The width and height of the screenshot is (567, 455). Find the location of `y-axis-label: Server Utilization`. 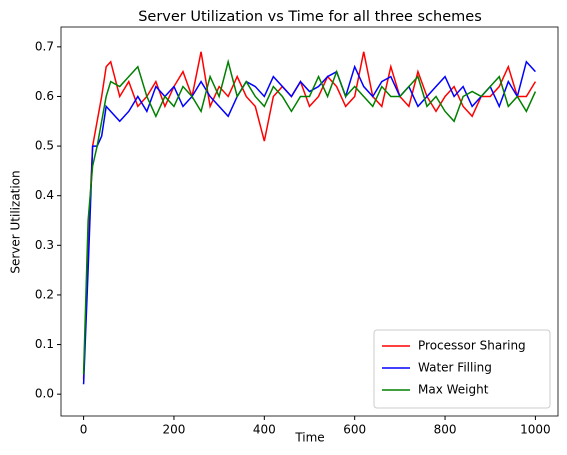

y-axis-label: Server Utilization is located at coordinates (16, 221).